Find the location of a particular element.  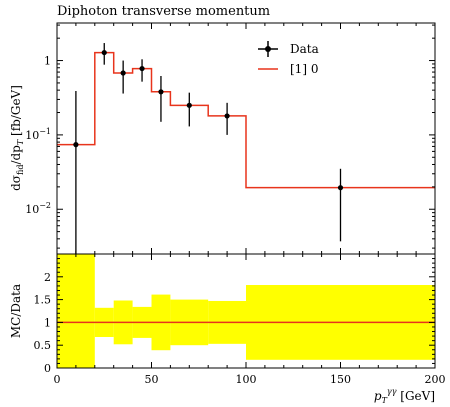

ratio-y-axis-label: MC/Data is located at coordinates (16, 311).